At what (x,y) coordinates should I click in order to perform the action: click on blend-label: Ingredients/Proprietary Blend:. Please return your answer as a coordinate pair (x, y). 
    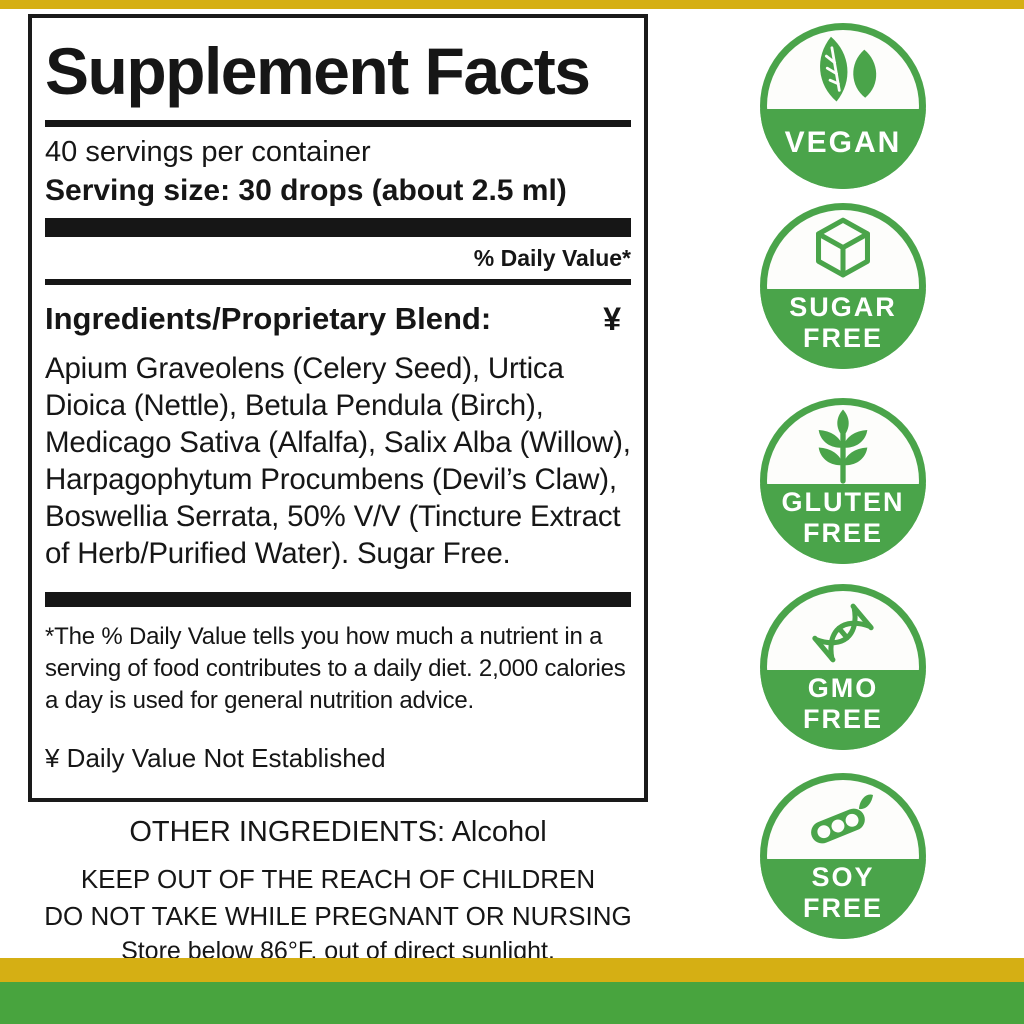
    Looking at the image, I should click on (268, 318).